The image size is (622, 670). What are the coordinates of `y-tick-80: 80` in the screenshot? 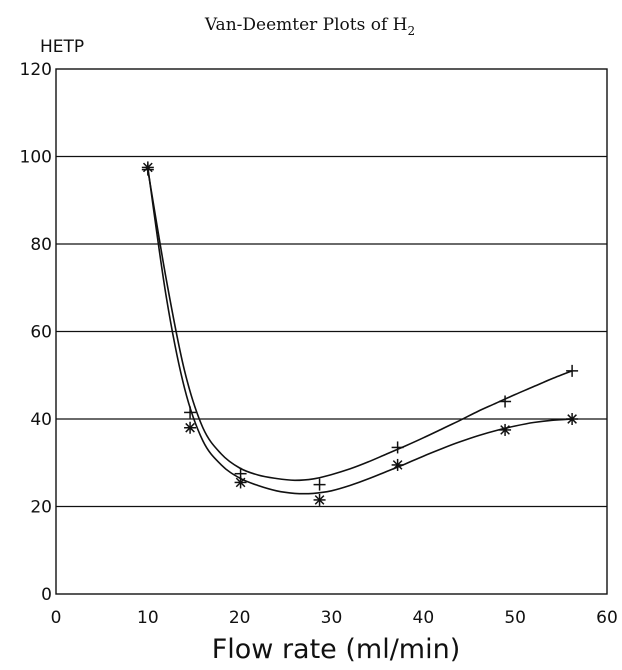 It's located at (41, 245).